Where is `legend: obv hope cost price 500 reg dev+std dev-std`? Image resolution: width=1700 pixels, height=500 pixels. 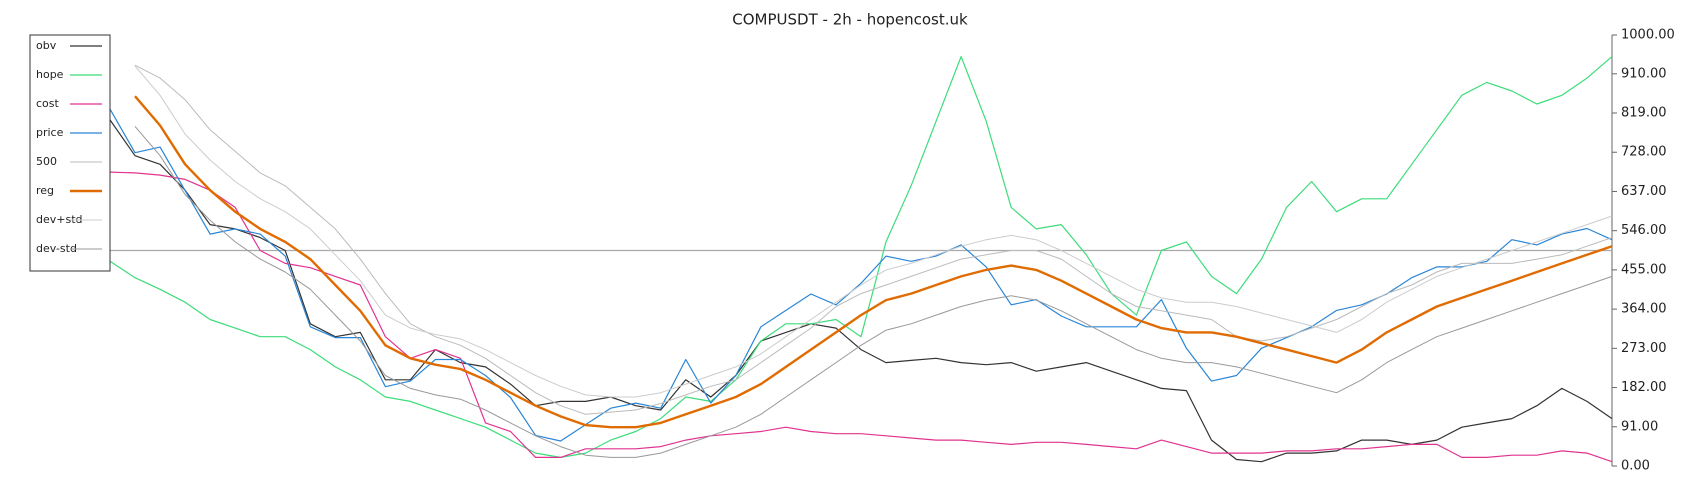
legend: obv hope cost price 500 reg dev+std dev-std is located at coordinates (70, 153).